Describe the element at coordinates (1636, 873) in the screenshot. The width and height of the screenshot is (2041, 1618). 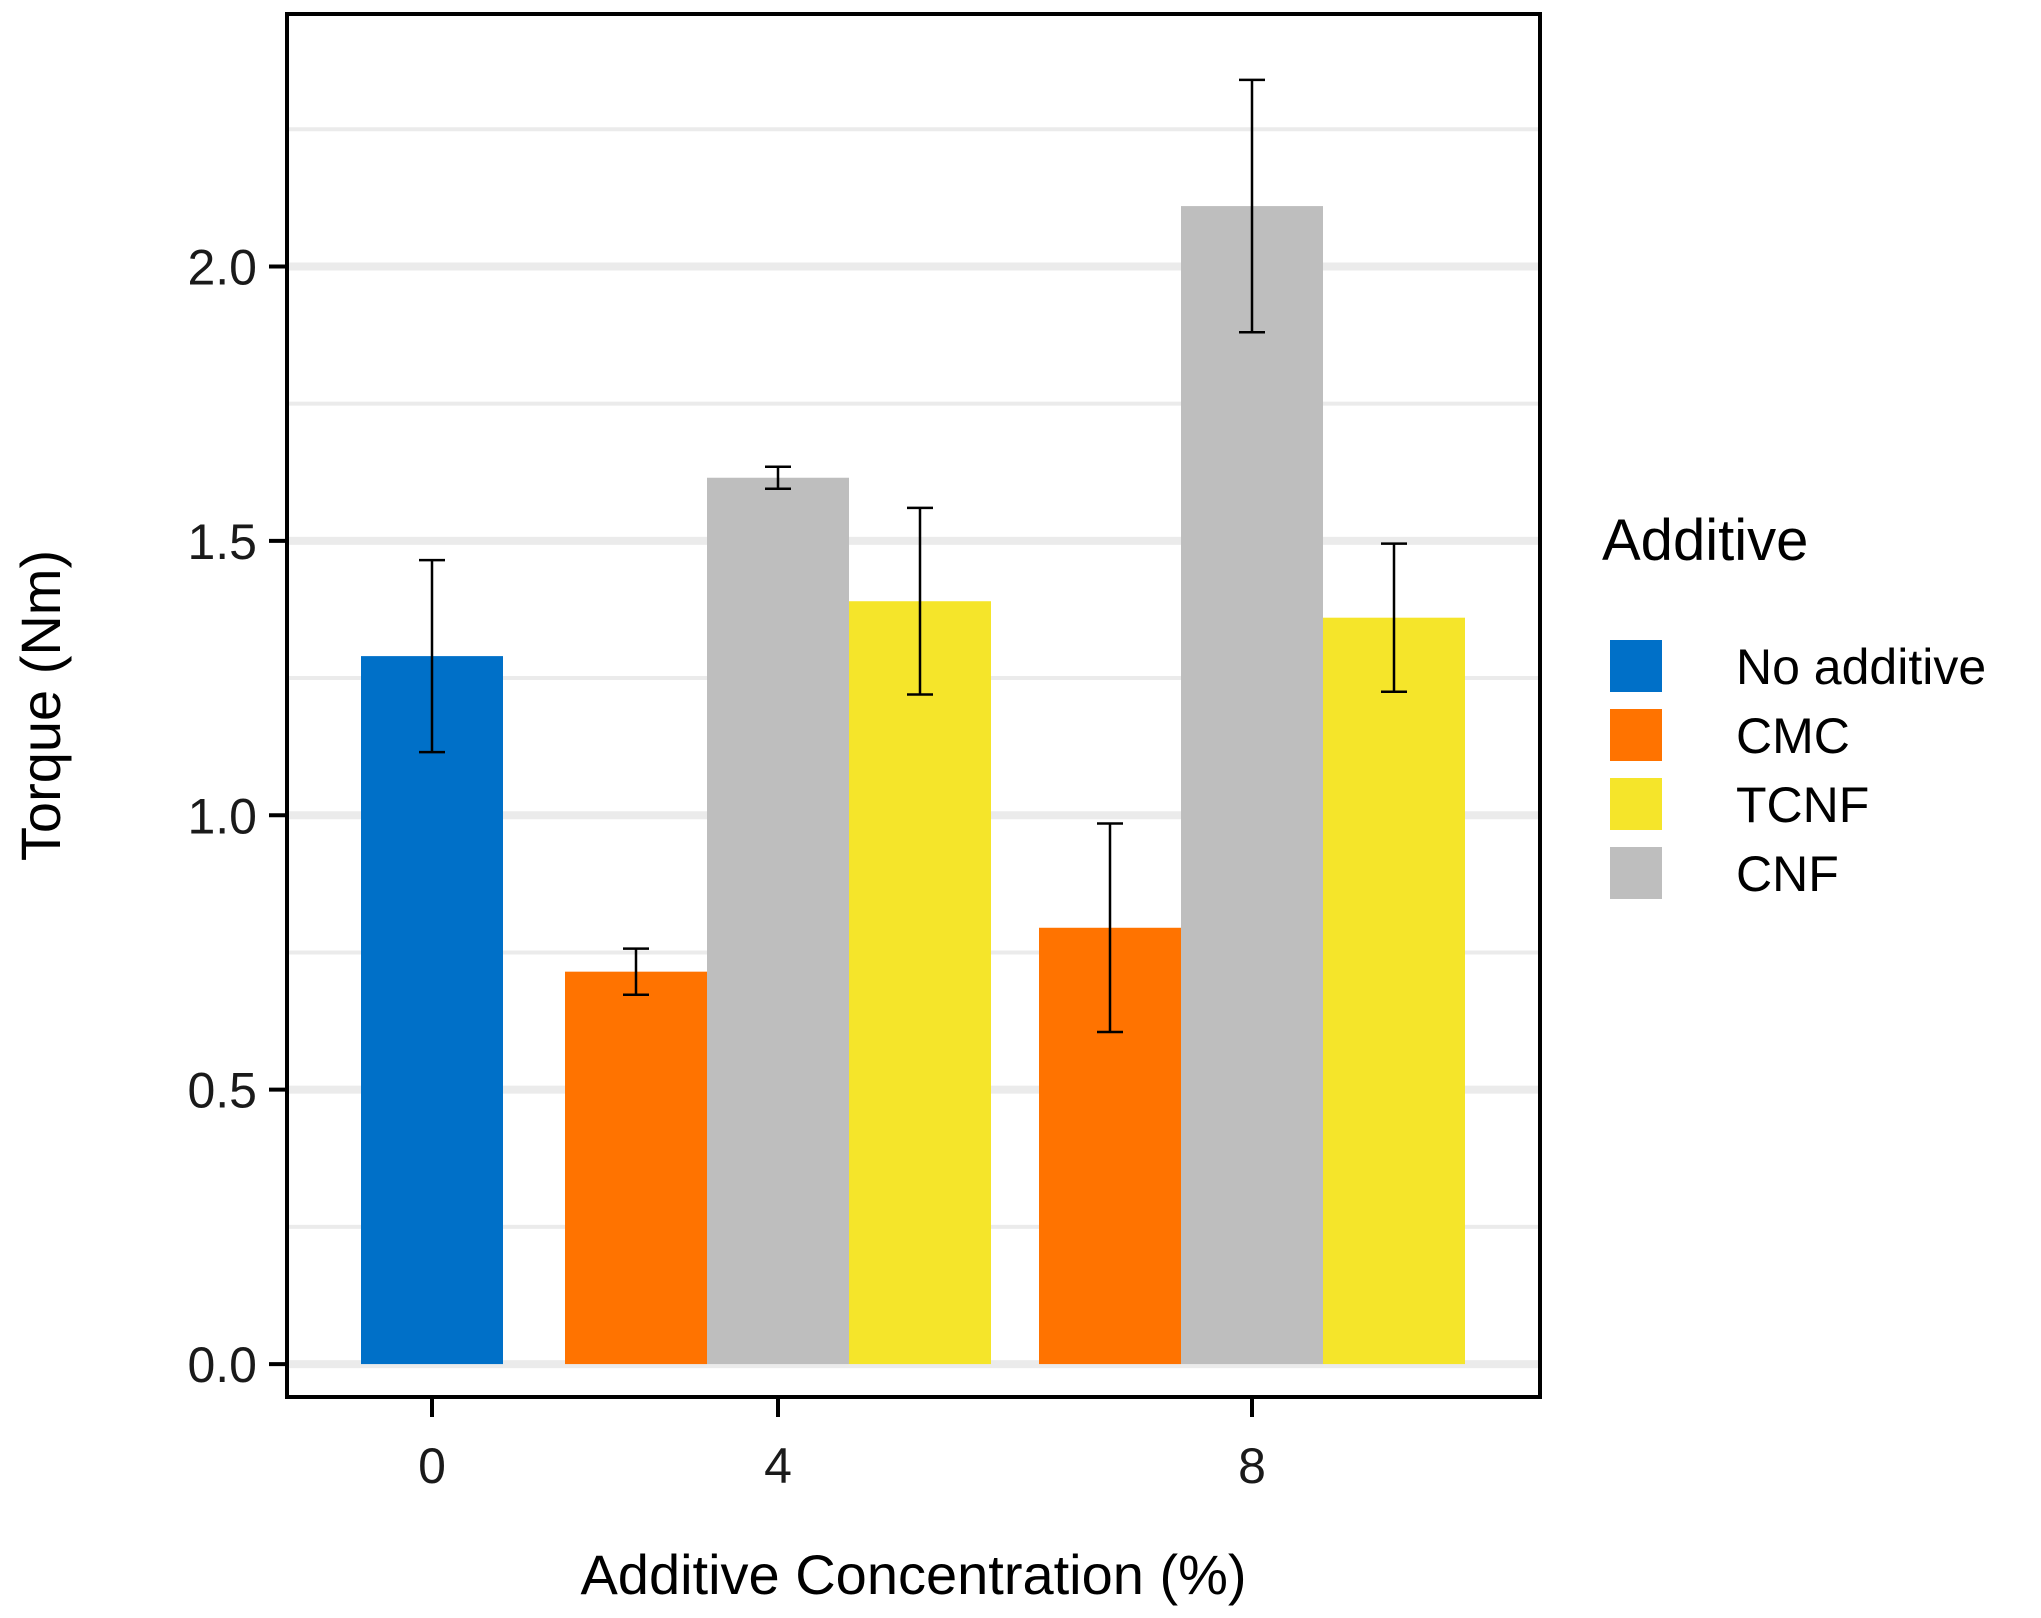
I see `legend-key-cnf` at that location.